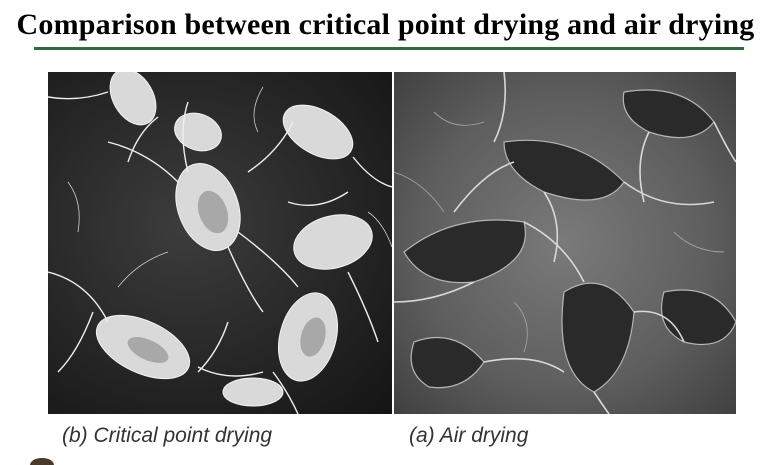 Image resolution: width=771 pixels, height=465 pixels. Describe the element at coordinates (468, 436) in the screenshot. I see `air-drying-caption: (a) Air drying` at that location.